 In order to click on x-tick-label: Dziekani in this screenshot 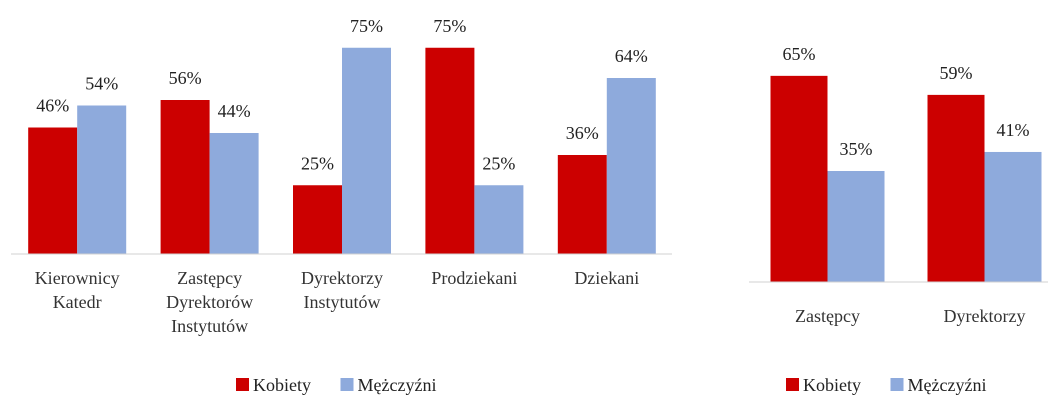, I will do `click(607, 278)`.